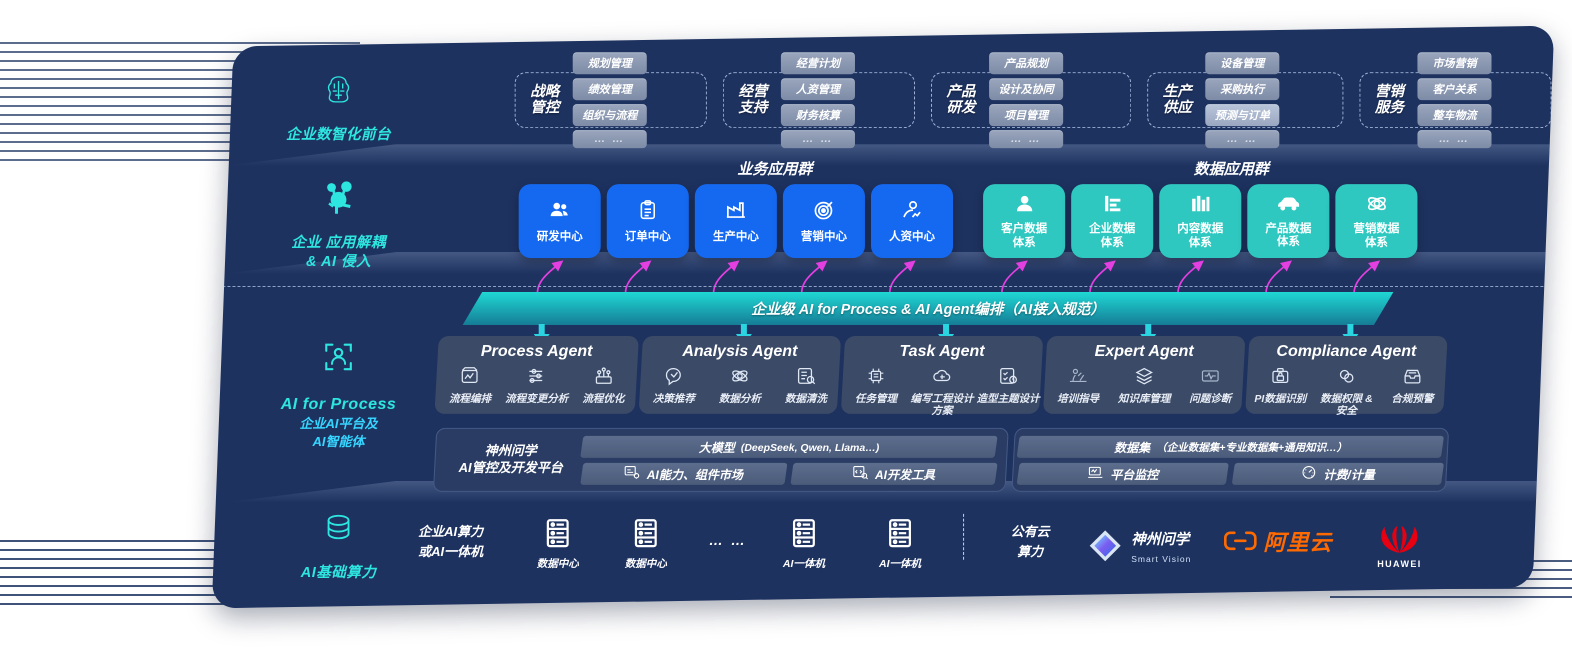 The image size is (1572, 647). Describe the element at coordinates (1346, 391) in the screenshot. I see `agent-item: 数据权限 & 安全` at that location.